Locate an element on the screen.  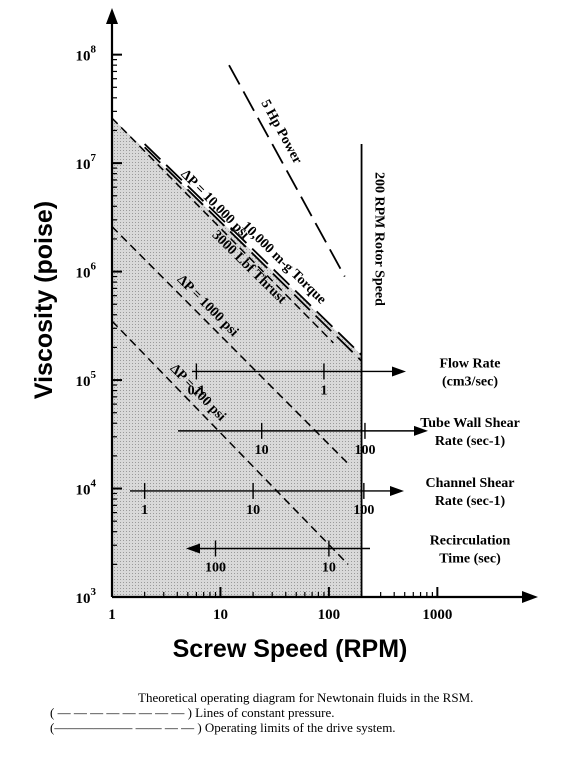
scale-title-1-0: Tube Wall Shear is located at coordinates (470, 423).